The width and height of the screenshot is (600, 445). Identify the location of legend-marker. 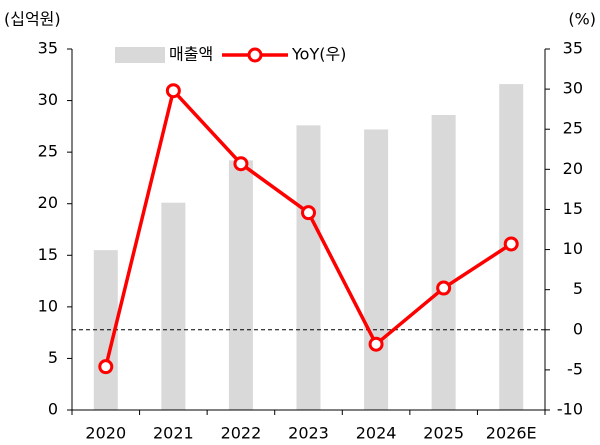
(255, 55).